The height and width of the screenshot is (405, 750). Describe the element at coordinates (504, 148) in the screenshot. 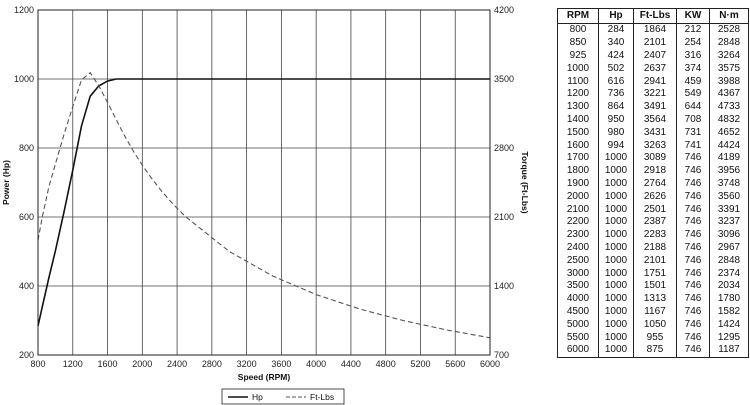

I see `y-right-tick-label: 2800` at that location.